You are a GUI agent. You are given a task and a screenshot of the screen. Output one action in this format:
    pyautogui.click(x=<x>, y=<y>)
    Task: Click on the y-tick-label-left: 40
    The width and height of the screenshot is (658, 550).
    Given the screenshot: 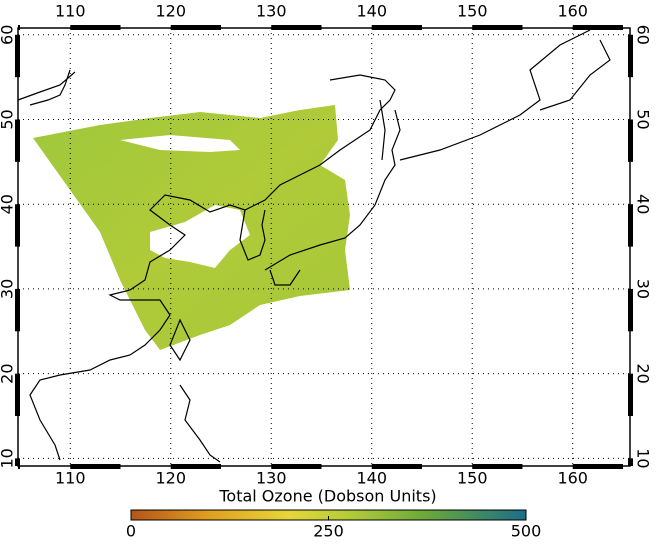 What is the action you would take?
    pyautogui.click(x=8, y=204)
    